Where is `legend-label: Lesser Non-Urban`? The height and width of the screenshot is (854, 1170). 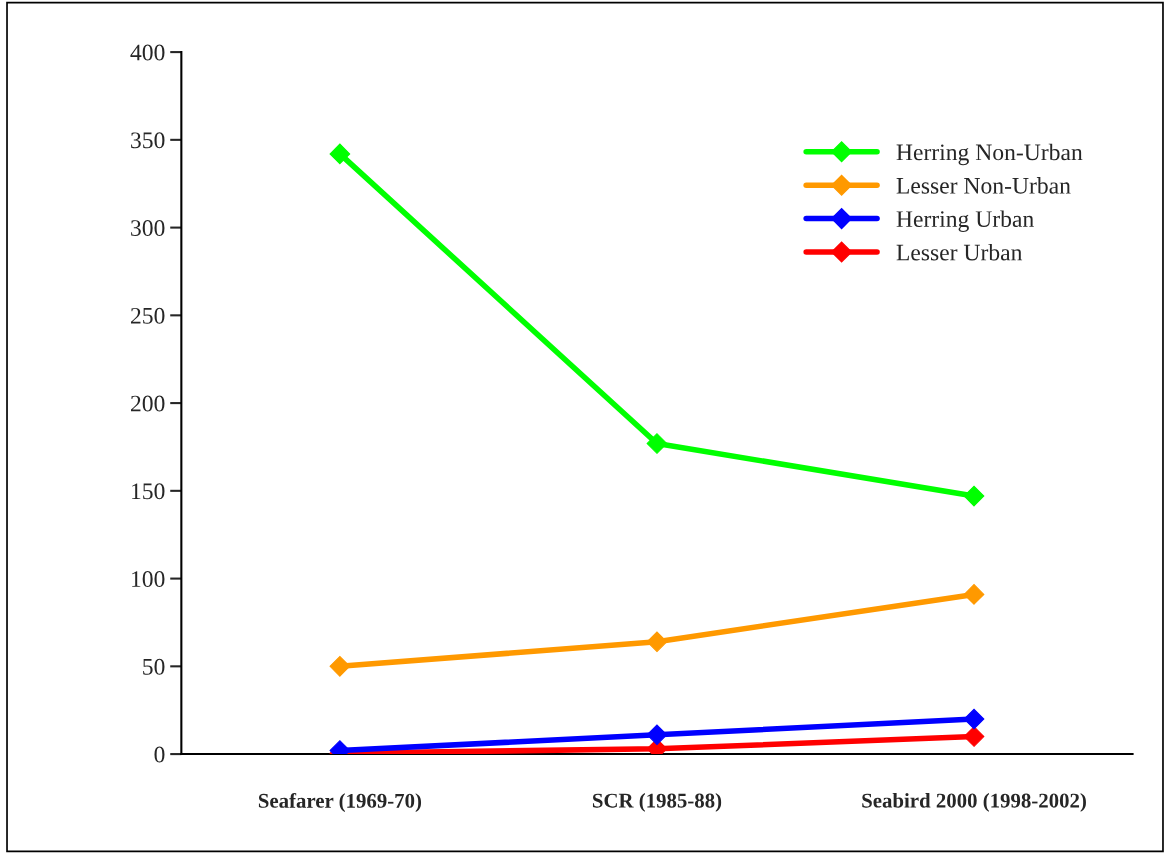
legend-label: Lesser Non-Urban is located at coordinates (983, 185).